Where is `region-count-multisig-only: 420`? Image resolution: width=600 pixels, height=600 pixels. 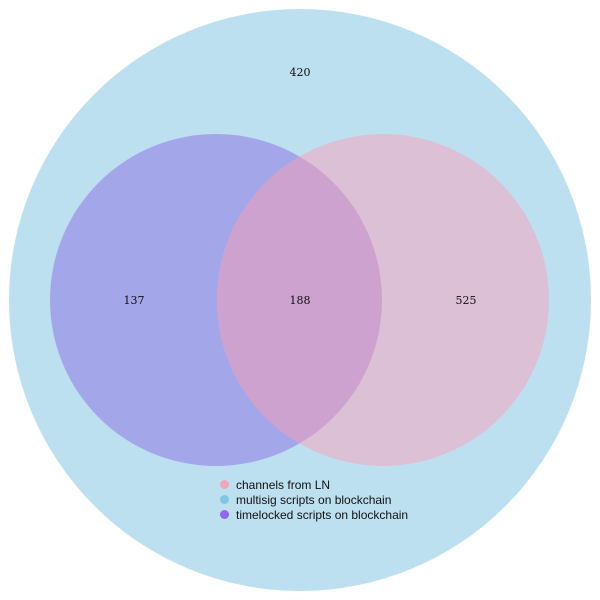
region-count-multisig-only: 420 is located at coordinates (300, 72).